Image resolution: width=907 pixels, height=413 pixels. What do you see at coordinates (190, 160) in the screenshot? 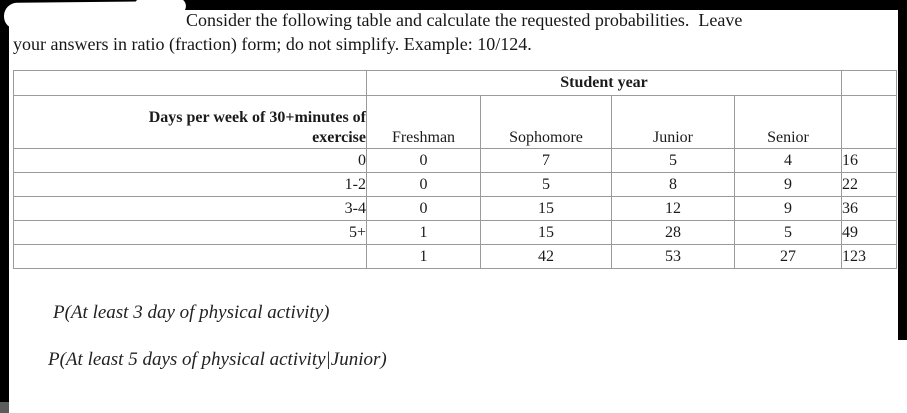
I see `row-label: 0` at bounding box center [190, 160].